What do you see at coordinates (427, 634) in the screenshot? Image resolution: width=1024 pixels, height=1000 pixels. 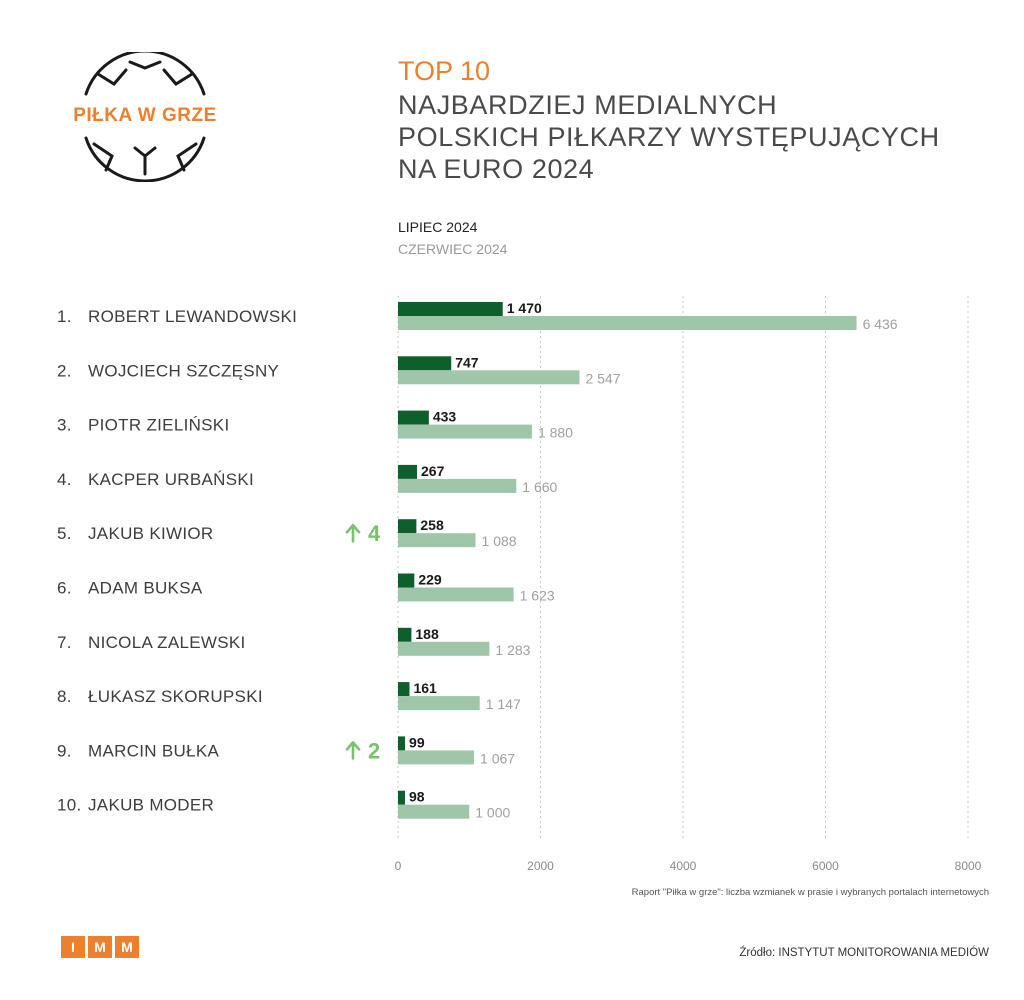 I see `value-current-7: 188` at bounding box center [427, 634].